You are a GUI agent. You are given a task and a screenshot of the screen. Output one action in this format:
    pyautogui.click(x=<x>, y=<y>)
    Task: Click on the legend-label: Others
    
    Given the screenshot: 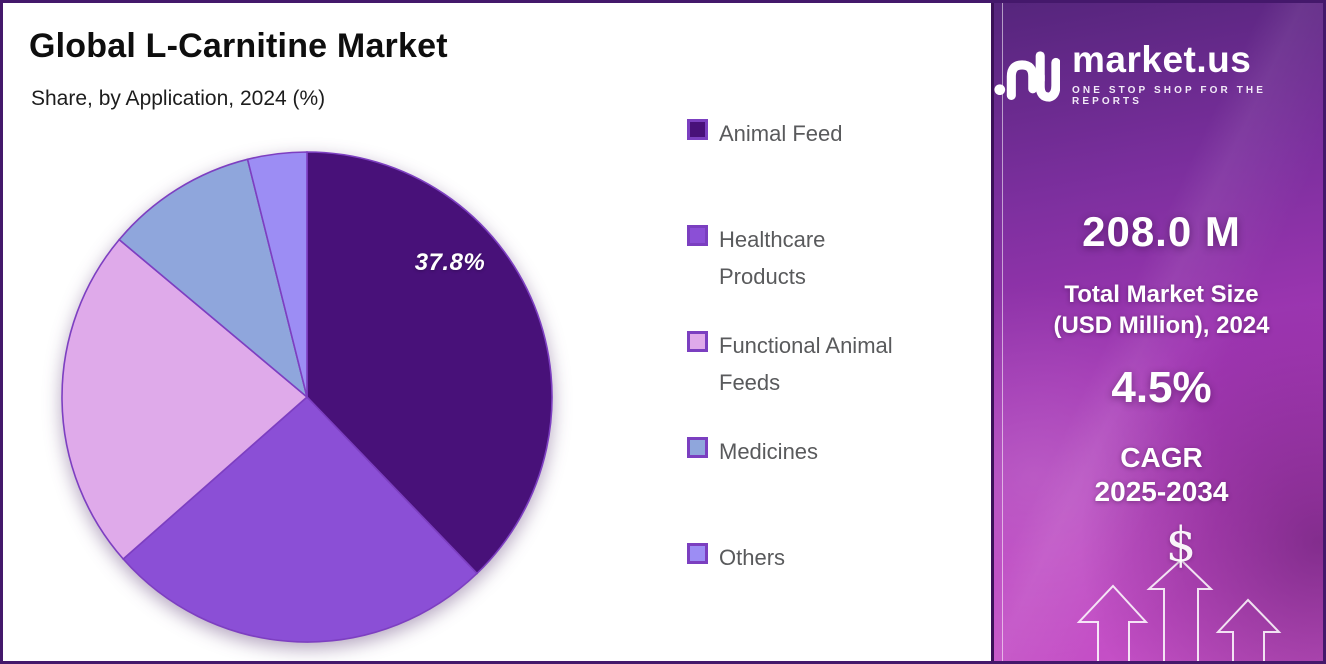 What is the action you would take?
    pyautogui.click(x=752, y=557)
    